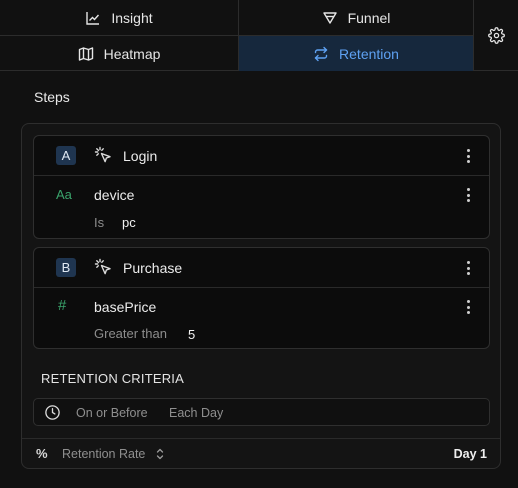 Image resolution: width=518 pixels, height=488 pixels. What do you see at coordinates (114, 195) in the screenshot?
I see `filter-property: device` at bounding box center [114, 195].